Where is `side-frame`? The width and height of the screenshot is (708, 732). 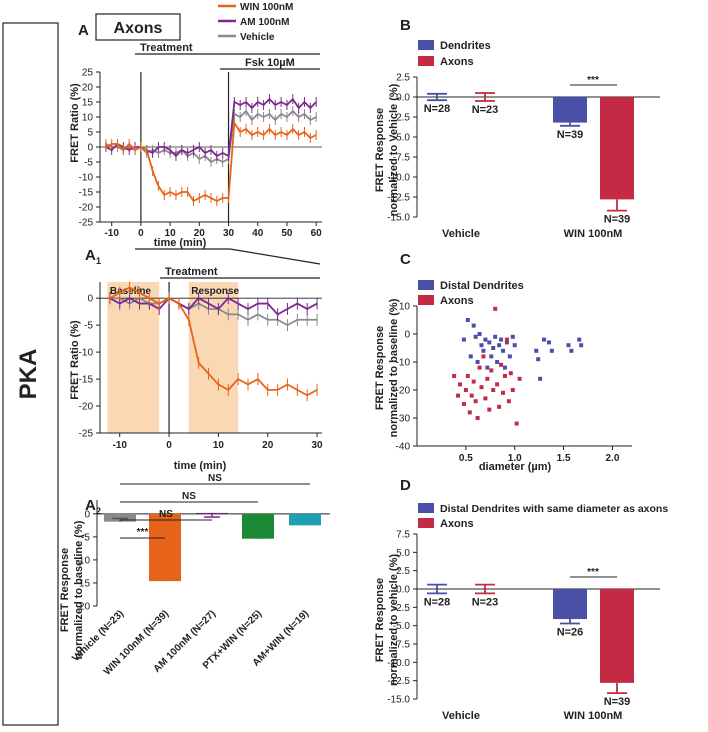
side-frame is located at coordinates (30, 374).